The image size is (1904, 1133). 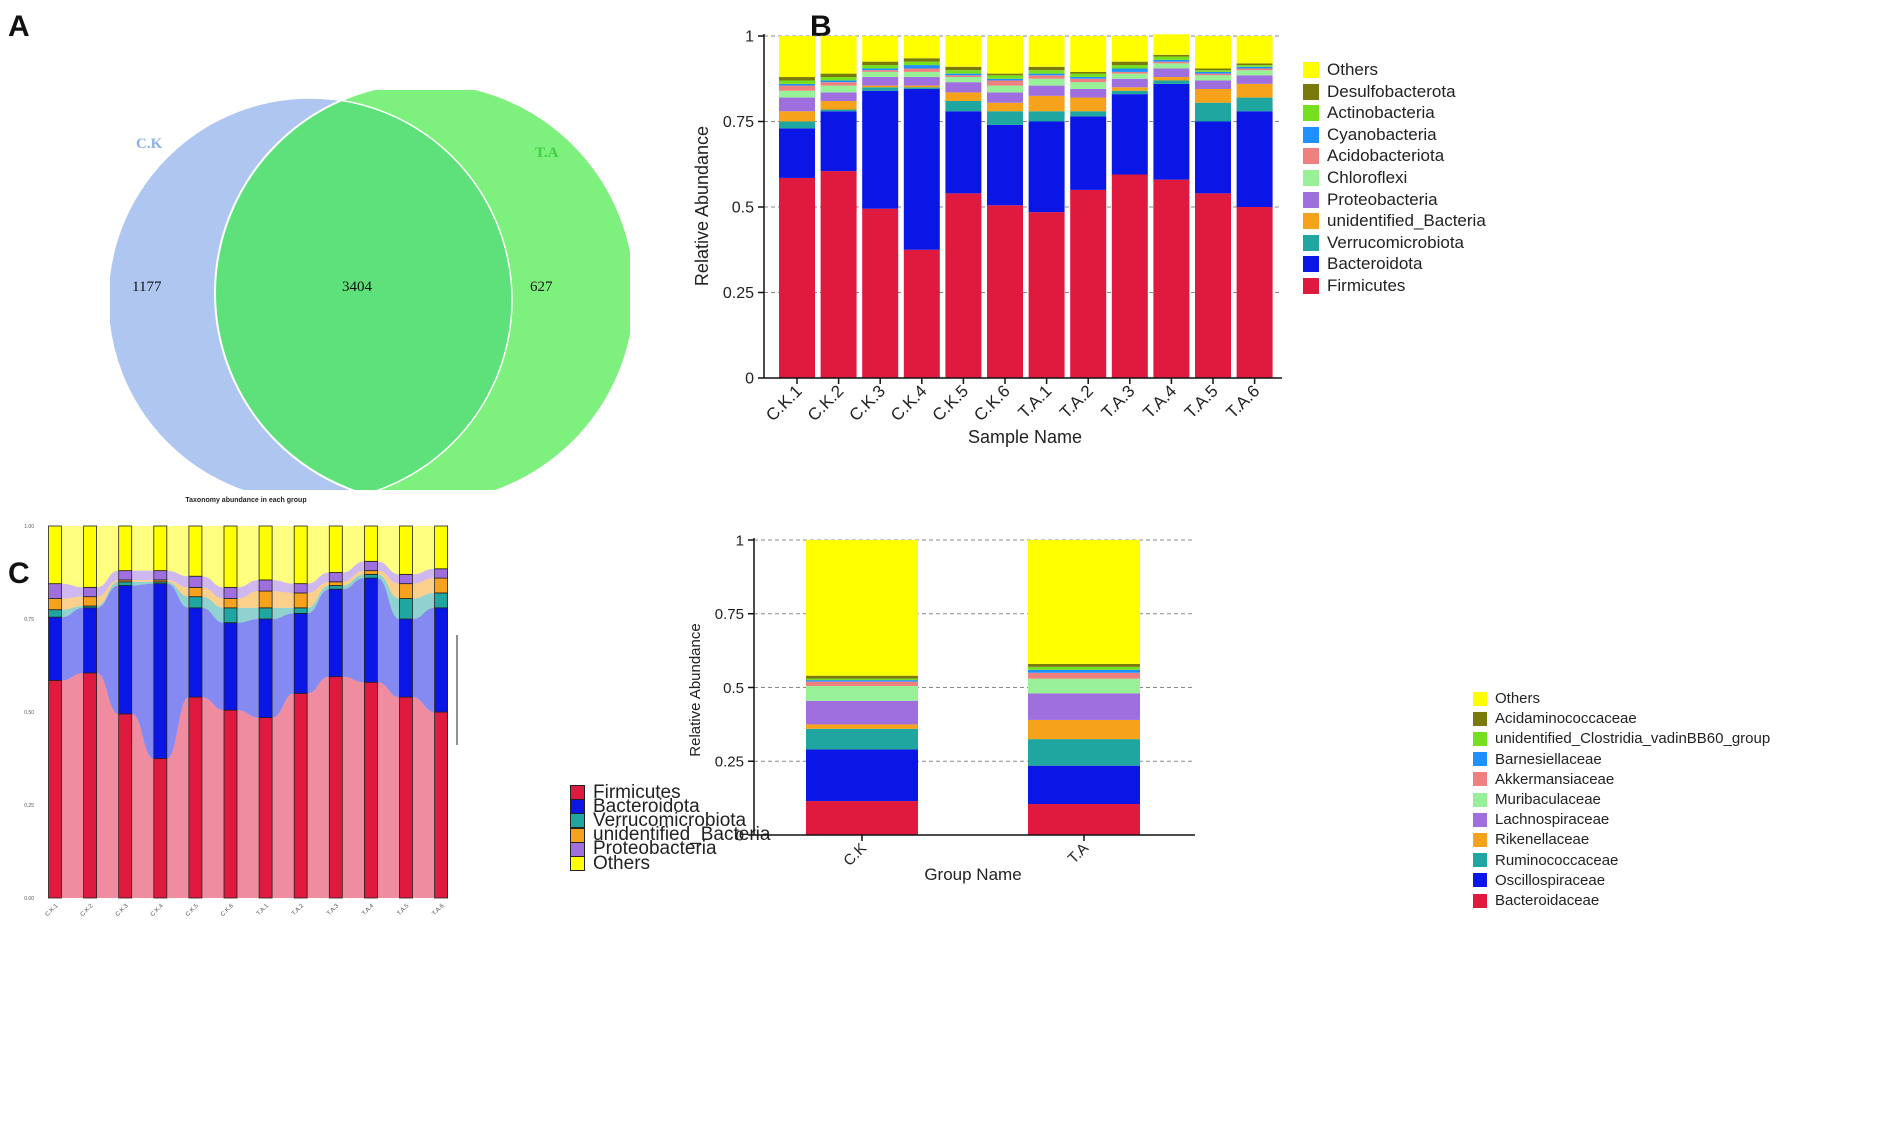 I want to click on b-xtick-label-t-a-6: T.A.6, so click(x=1243, y=401).